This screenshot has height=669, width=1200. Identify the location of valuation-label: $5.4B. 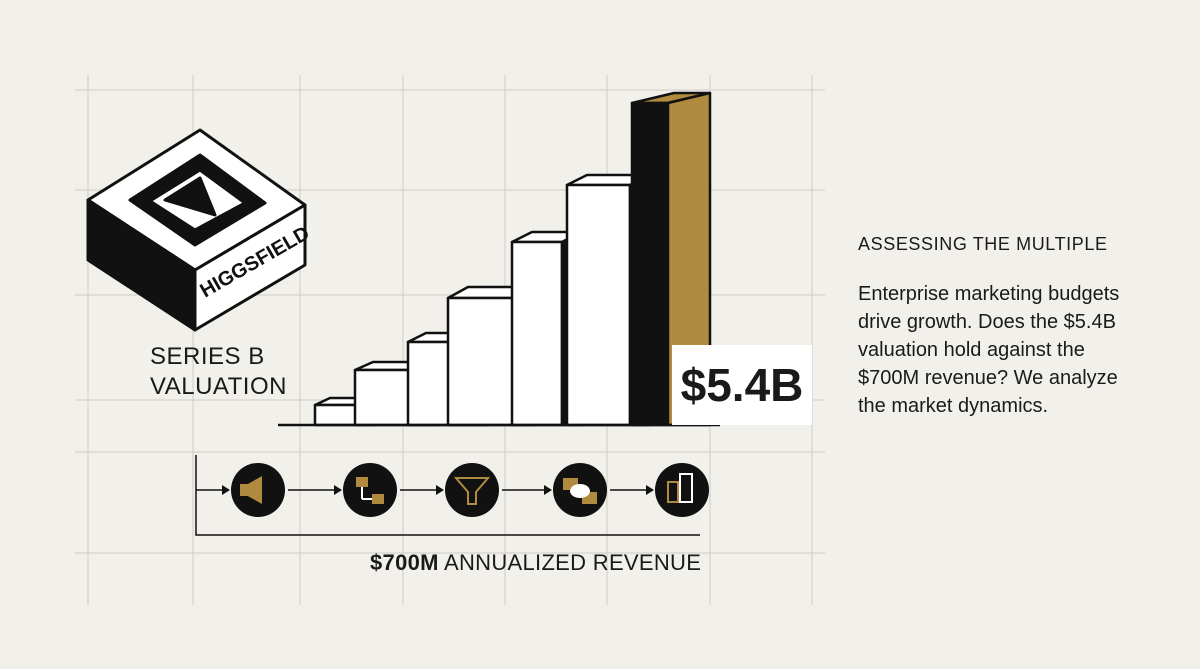
(742, 385).